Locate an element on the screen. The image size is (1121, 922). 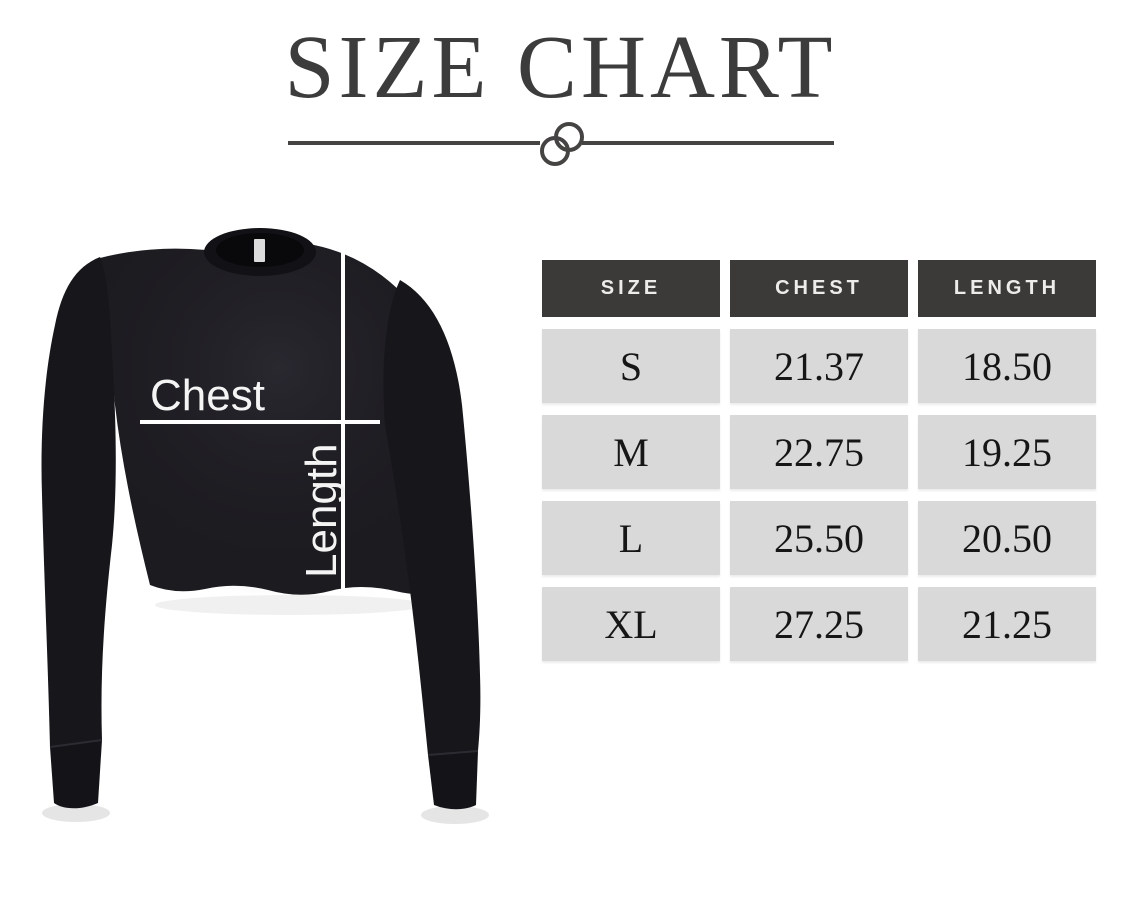
page-title: SIZE CHART is located at coordinates (560, 67).